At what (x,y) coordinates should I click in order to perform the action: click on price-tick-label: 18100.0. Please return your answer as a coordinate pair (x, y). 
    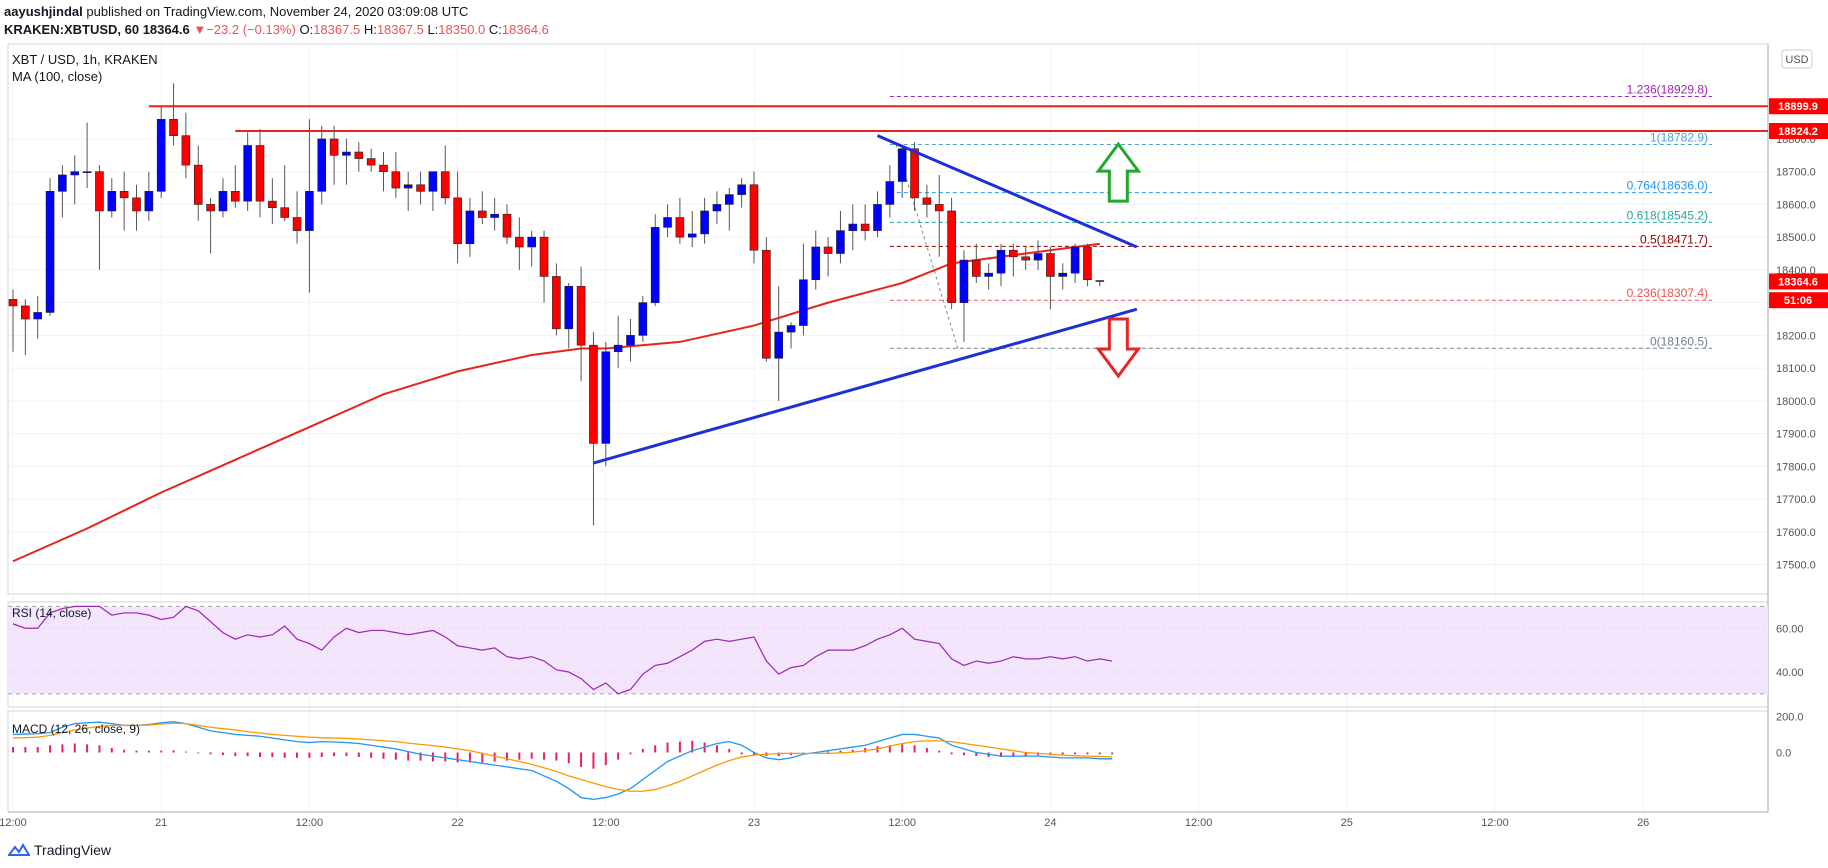
    Looking at the image, I should click on (1796, 369).